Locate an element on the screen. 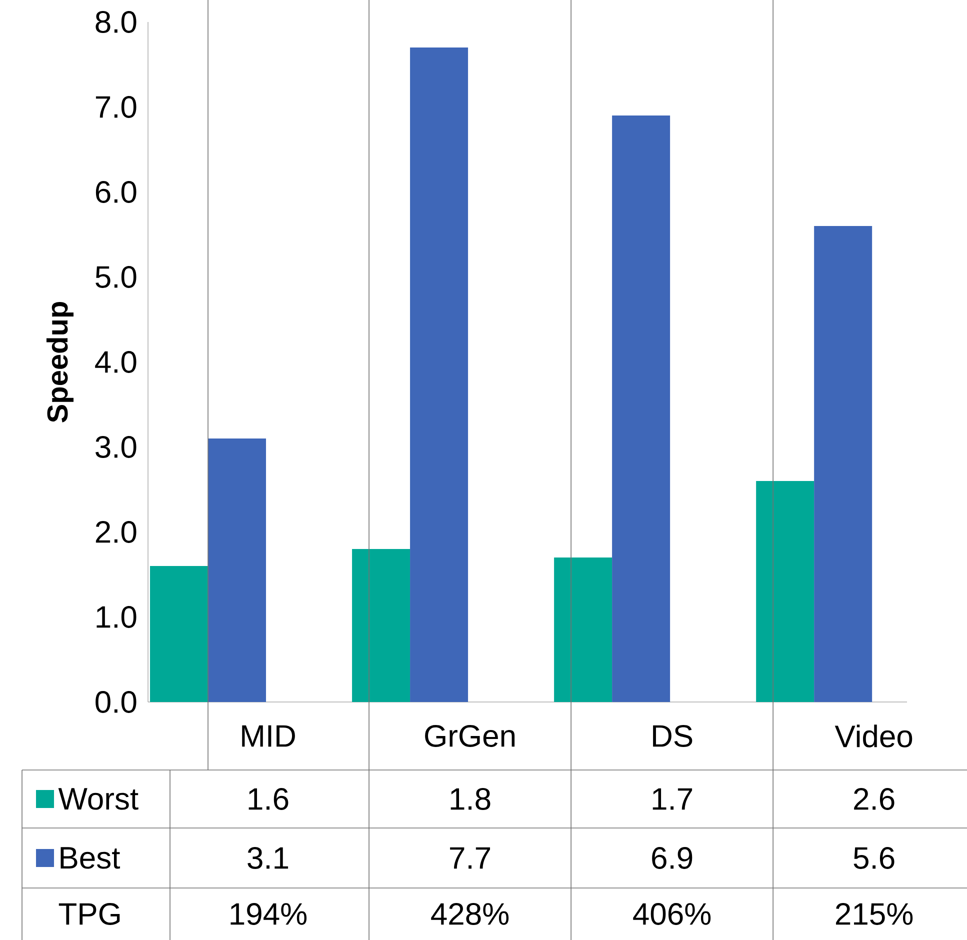 Image resolution: width=967 pixels, height=940 pixels. y-tick-label: 1.0 is located at coordinates (116, 617).